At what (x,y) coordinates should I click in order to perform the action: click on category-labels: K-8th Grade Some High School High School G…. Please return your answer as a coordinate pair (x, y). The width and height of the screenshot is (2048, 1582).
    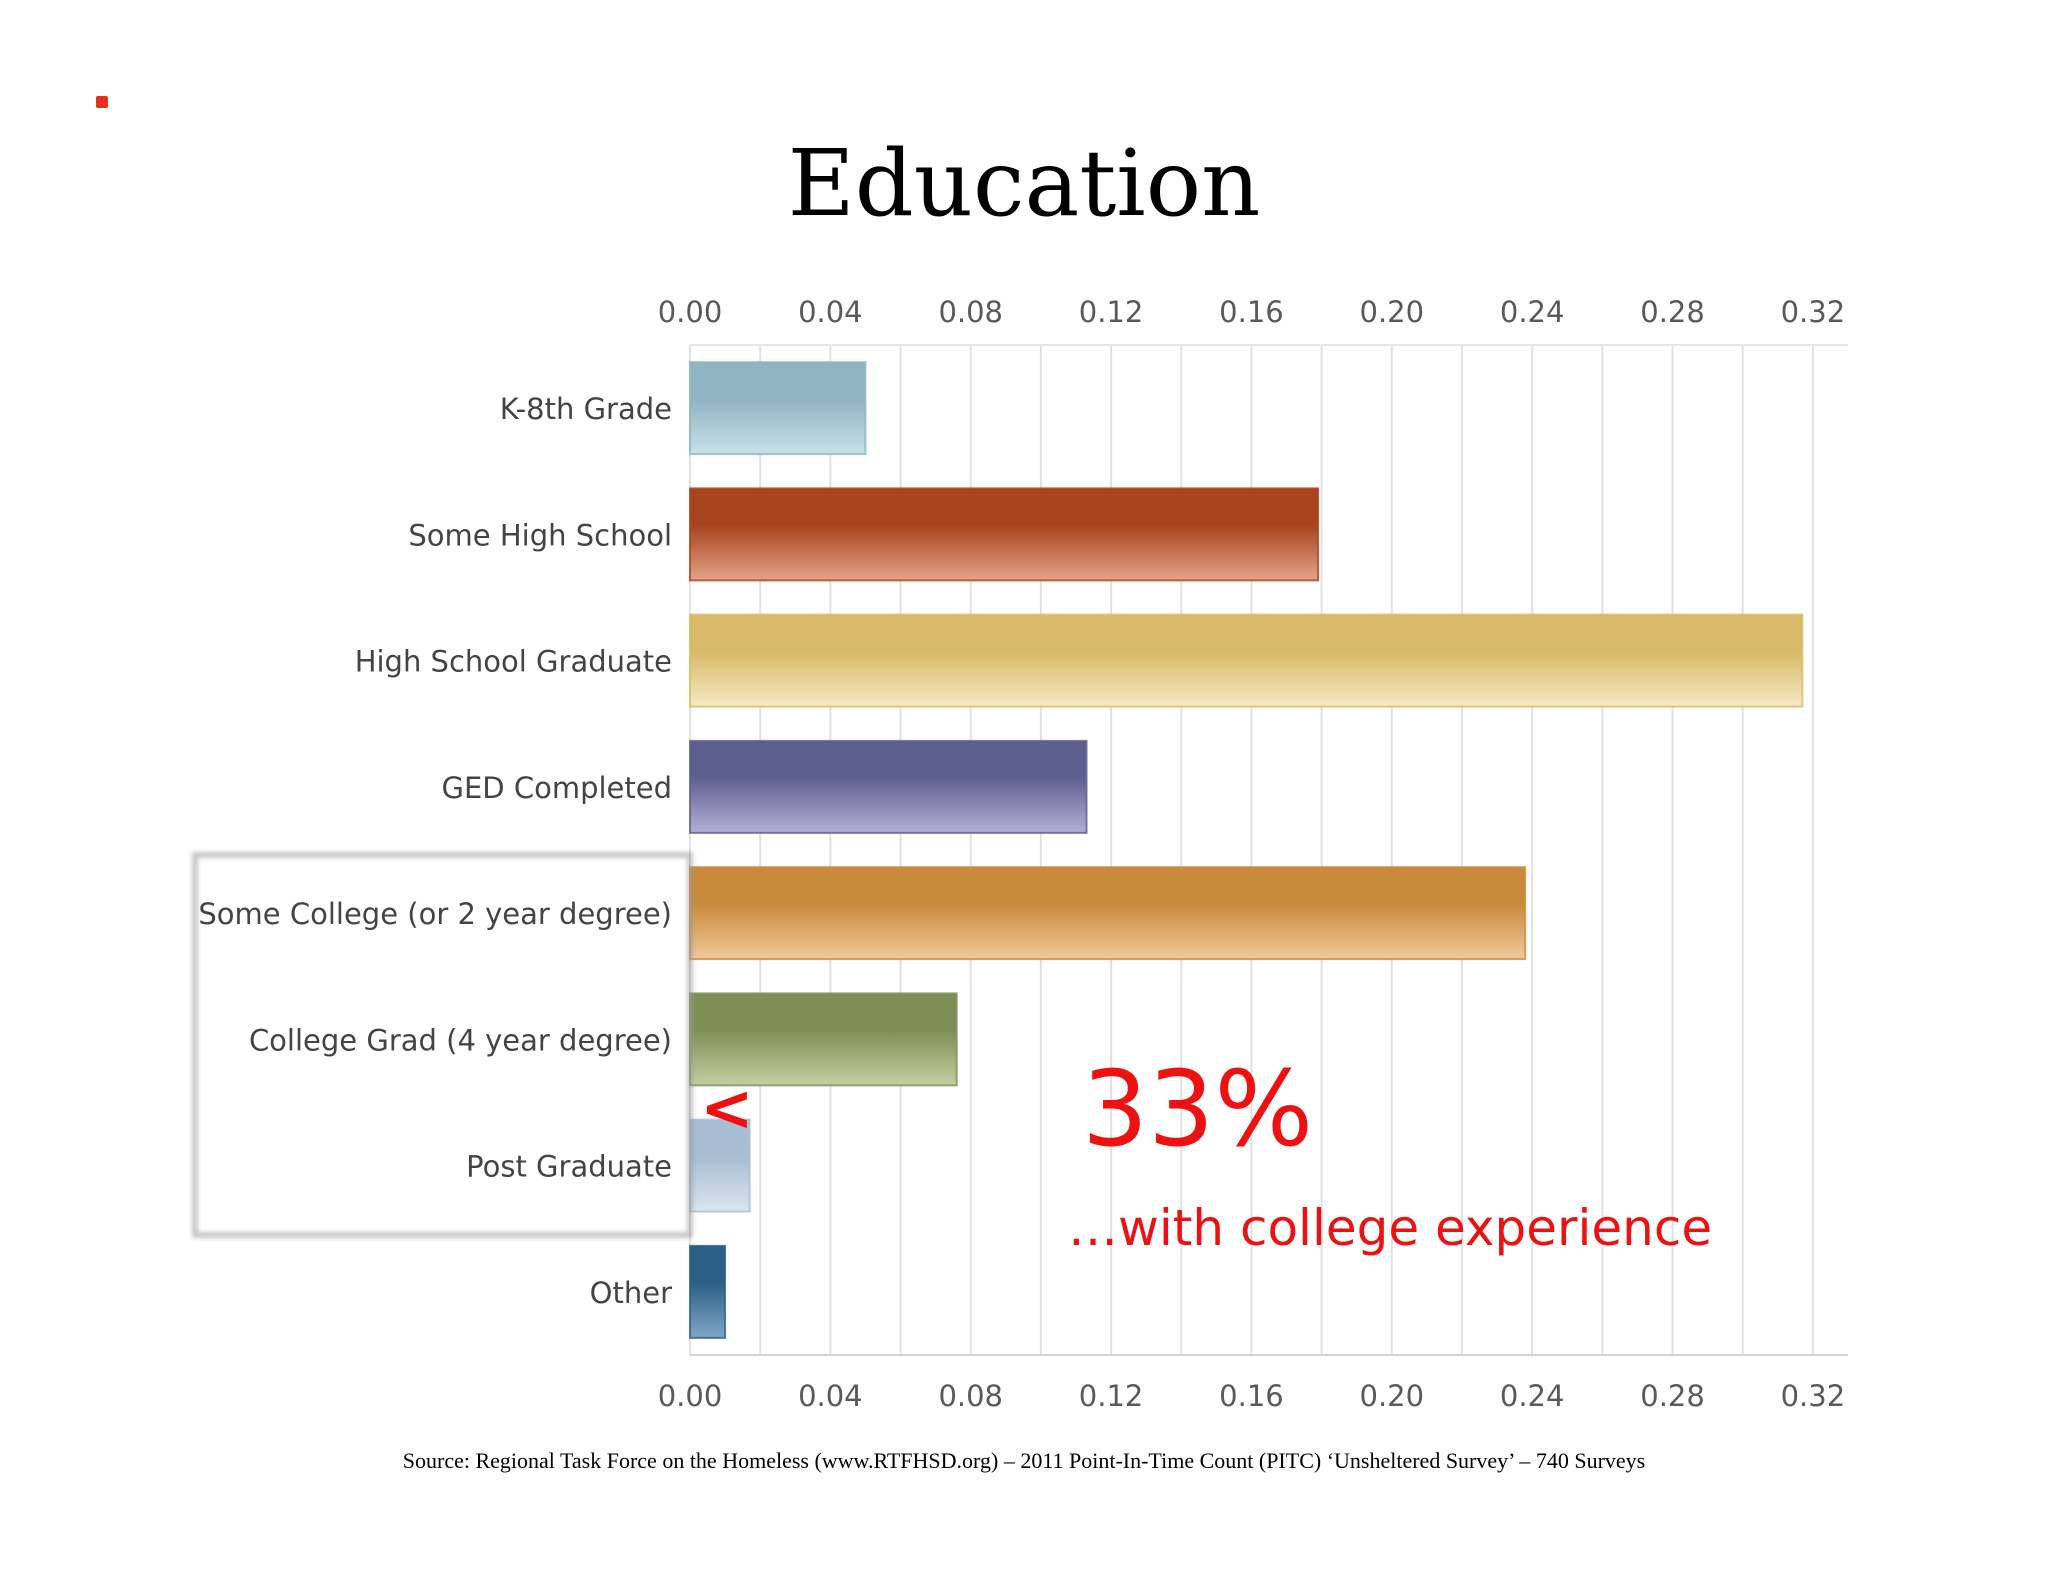
    Looking at the image, I should click on (435, 851).